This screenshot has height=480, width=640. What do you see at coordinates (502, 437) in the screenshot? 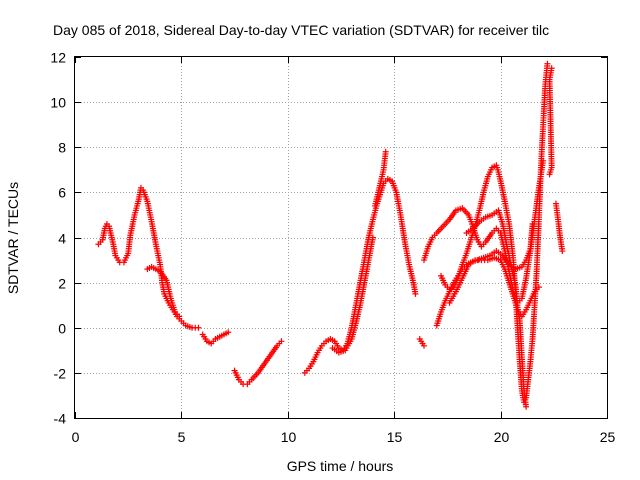
I see `x-tick-label: 20` at bounding box center [502, 437].